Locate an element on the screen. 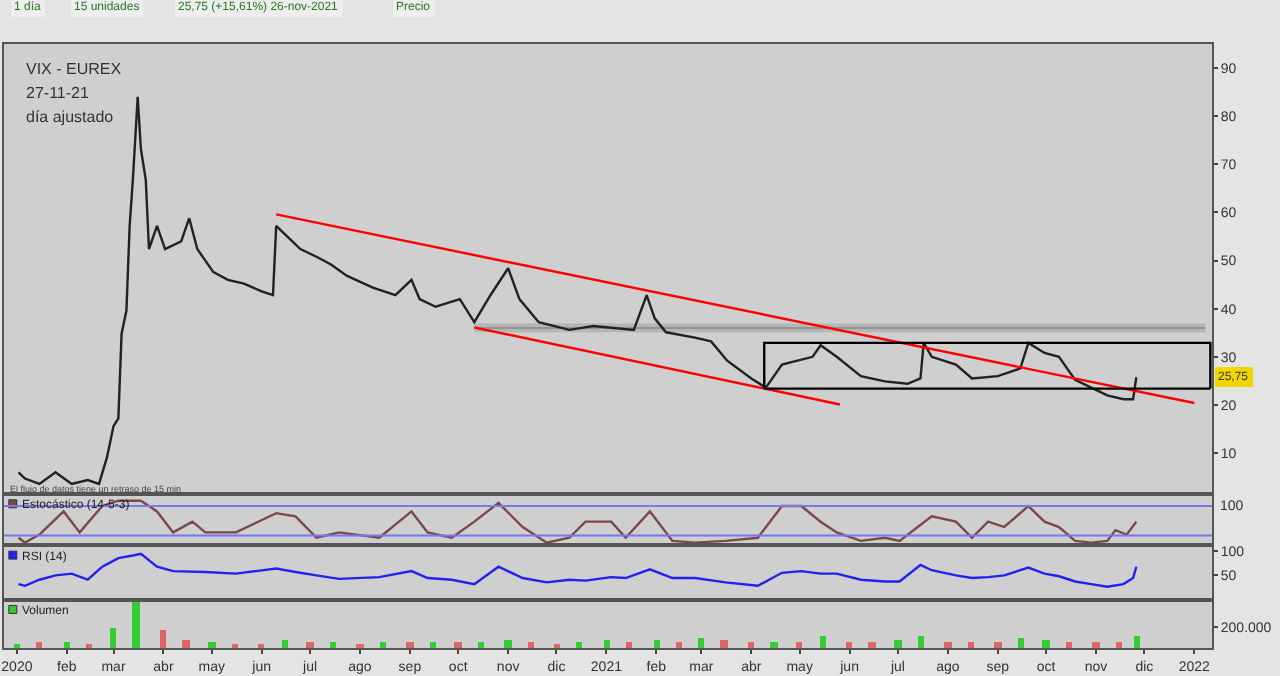 This screenshot has height=676, width=1280. annotation: día ajustado is located at coordinates (70, 117).